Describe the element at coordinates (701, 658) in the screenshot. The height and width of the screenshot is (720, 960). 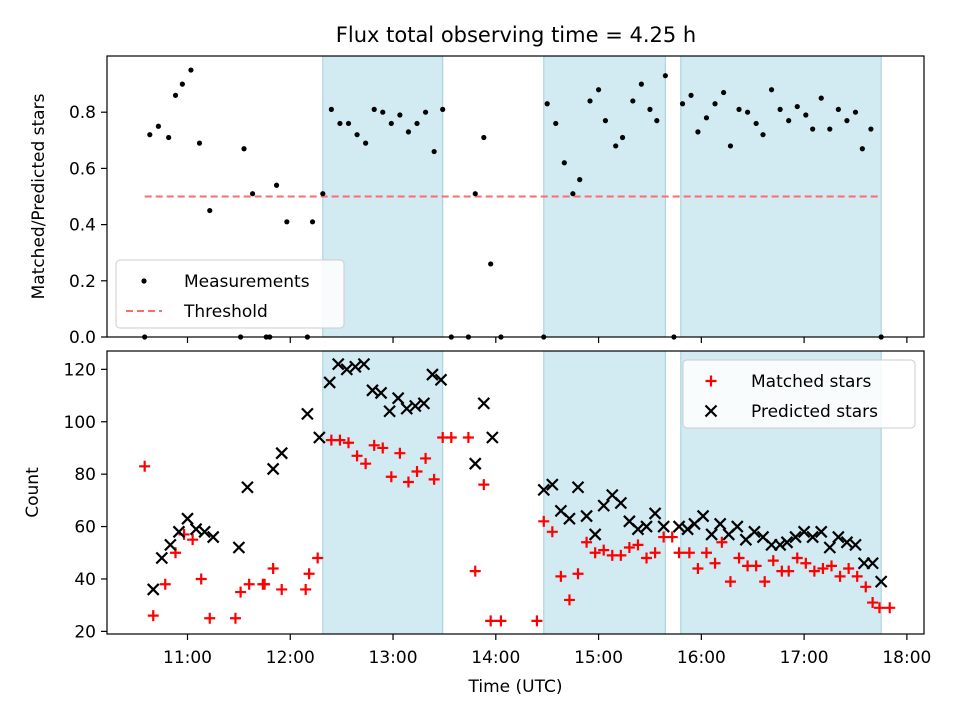
I see `x-tick-label: 16:00` at that location.